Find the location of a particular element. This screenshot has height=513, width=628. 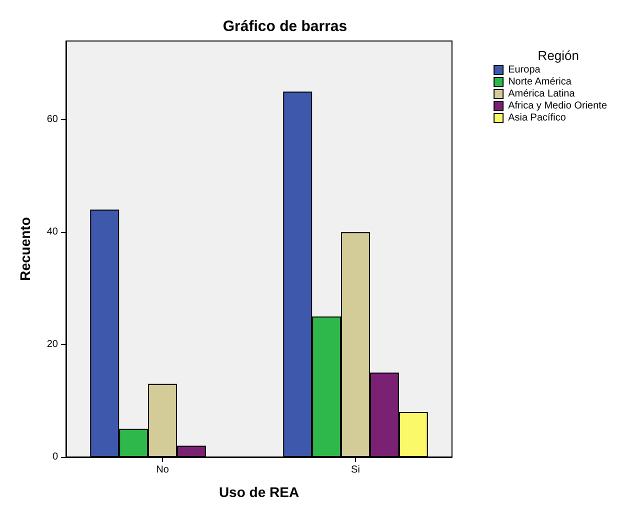

y-tick-label: 20 is located at coordinates (52, 344).